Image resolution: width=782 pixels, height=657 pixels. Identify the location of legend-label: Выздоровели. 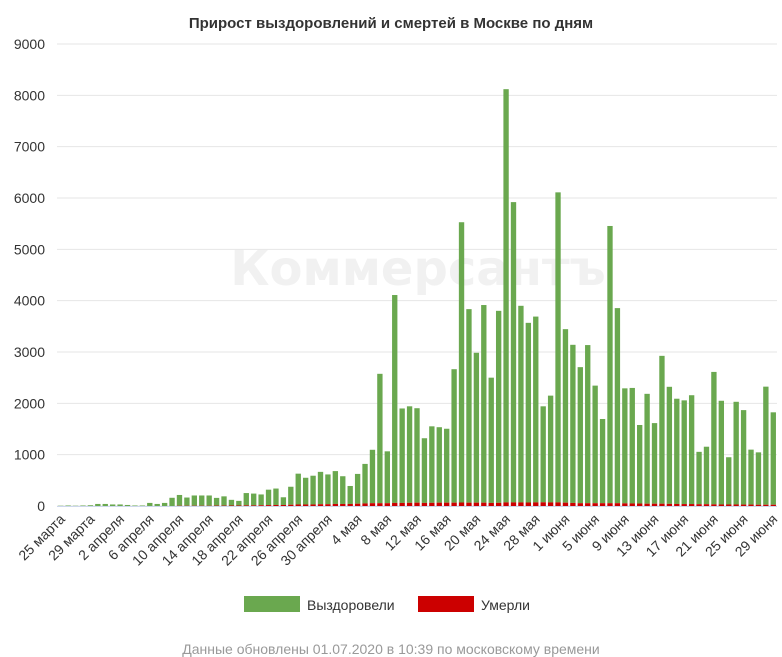
(351, 605).